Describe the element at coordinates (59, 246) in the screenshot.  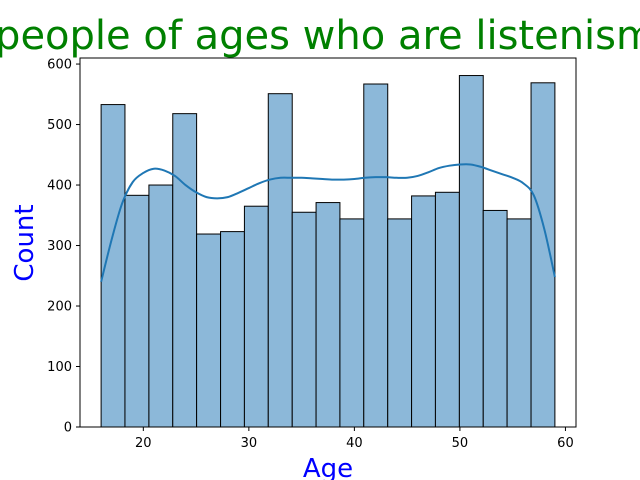
I see `y-tick-label: 300` at that location.